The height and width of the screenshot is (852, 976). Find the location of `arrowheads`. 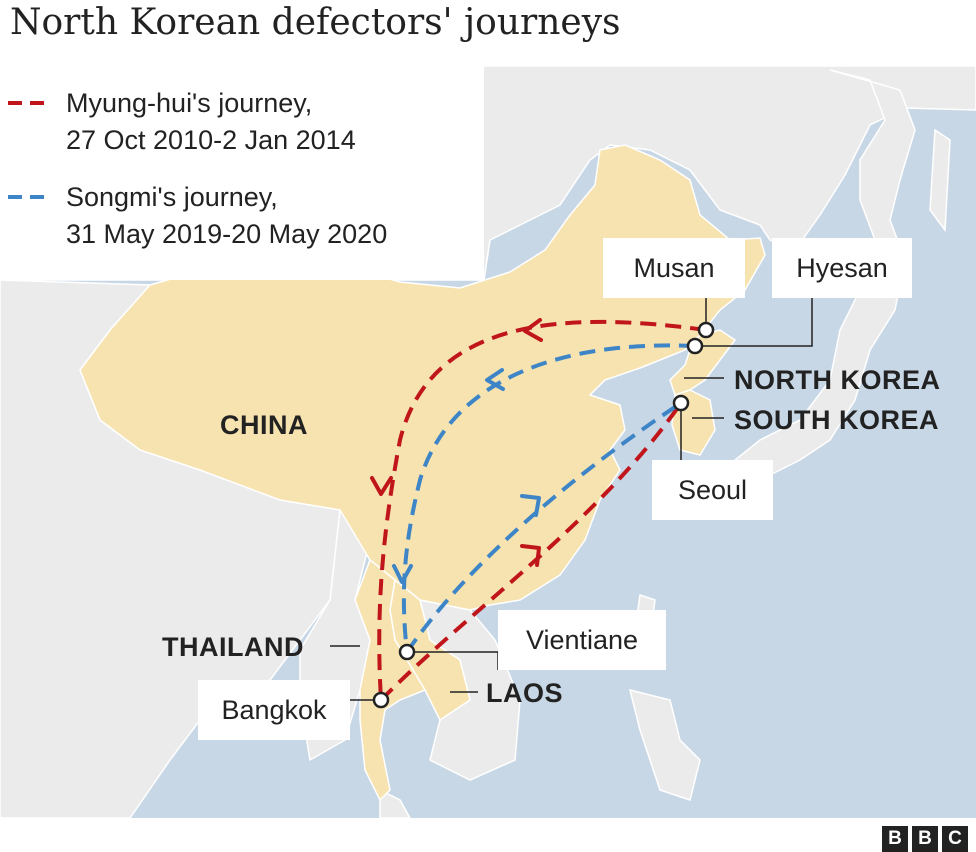

arrowheads is located at coordinates (456, 451).